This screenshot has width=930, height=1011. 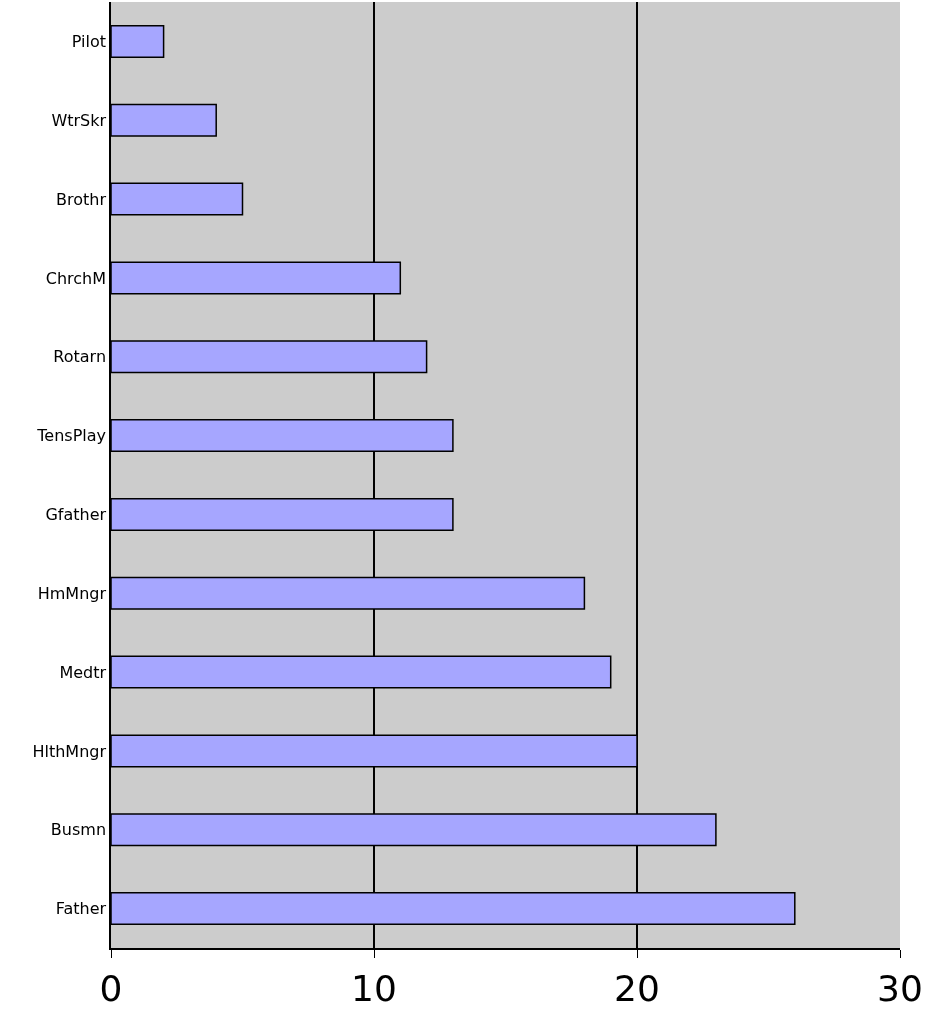 What do you see at coordinates (900, 988) in the screenshot?
I see `x-tick-label: 30` at bounding box center [900, 988].